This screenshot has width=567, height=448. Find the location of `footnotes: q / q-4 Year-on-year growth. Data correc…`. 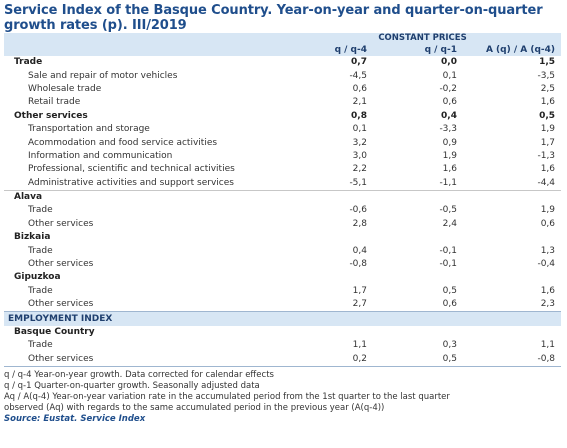

footnotes: q / q-4 Year-on-year growth. Data correc… is located at coordinates (282, 392).